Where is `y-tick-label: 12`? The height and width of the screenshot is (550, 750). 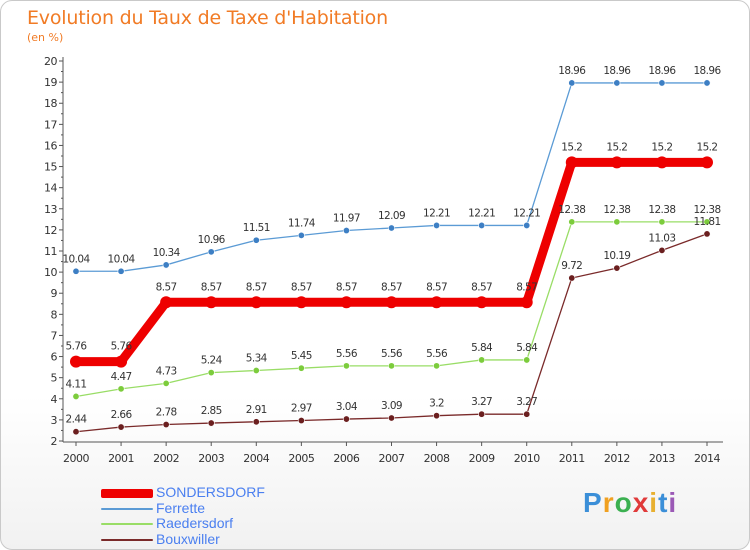 y-tick-label: 12 is located at coordinates (50, 230).